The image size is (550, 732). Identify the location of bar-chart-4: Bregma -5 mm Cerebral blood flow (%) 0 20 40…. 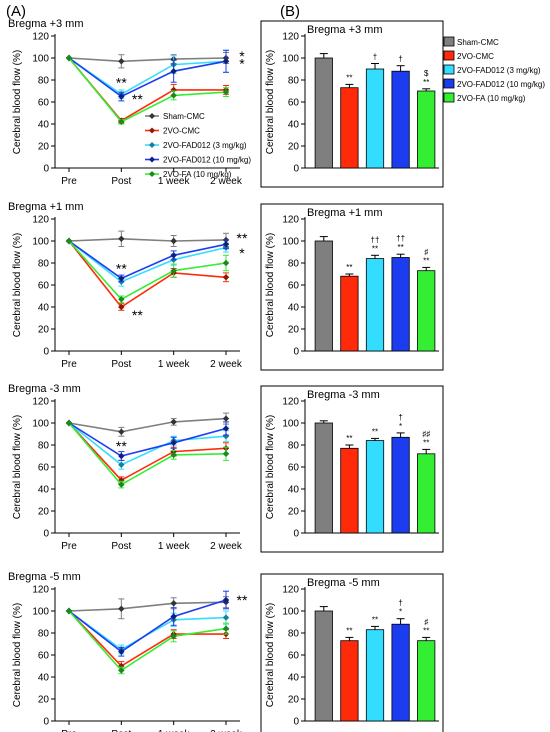
(352, 652).